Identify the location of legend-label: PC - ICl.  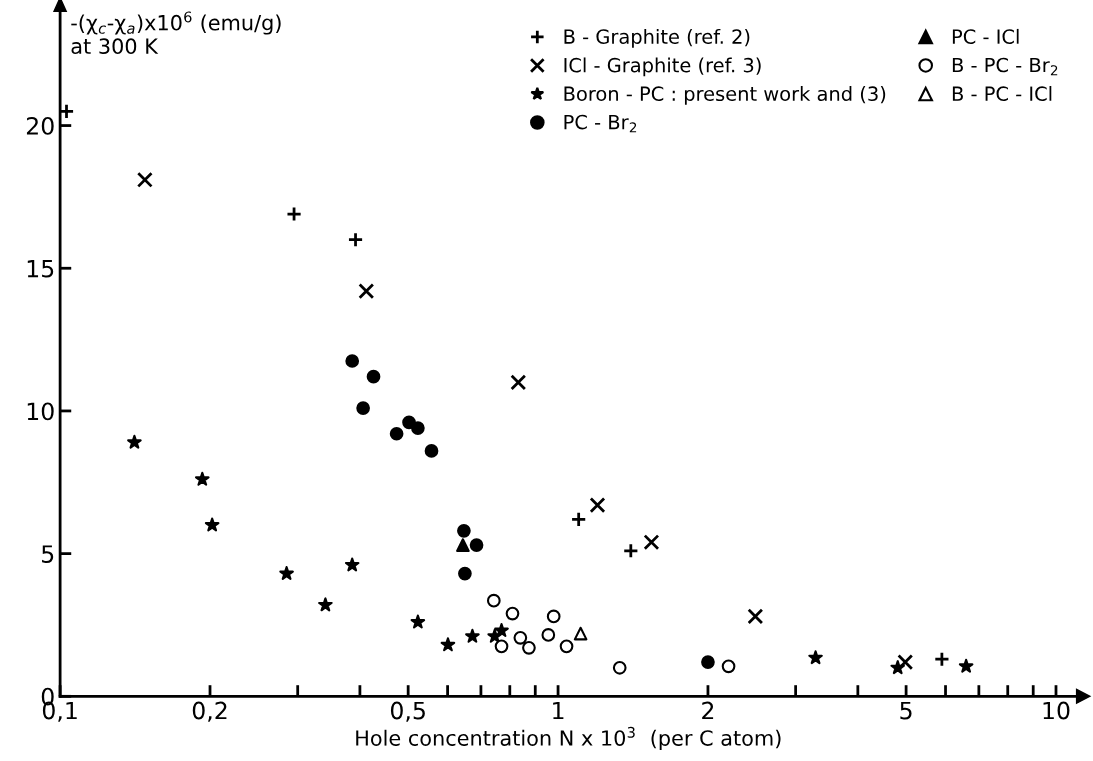
(985, 36).